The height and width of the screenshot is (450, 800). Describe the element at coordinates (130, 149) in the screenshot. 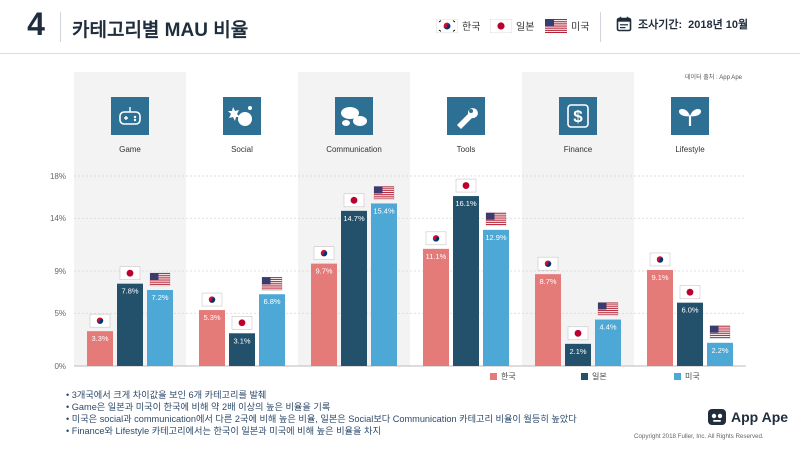

I see `category-label: Game` at that location.